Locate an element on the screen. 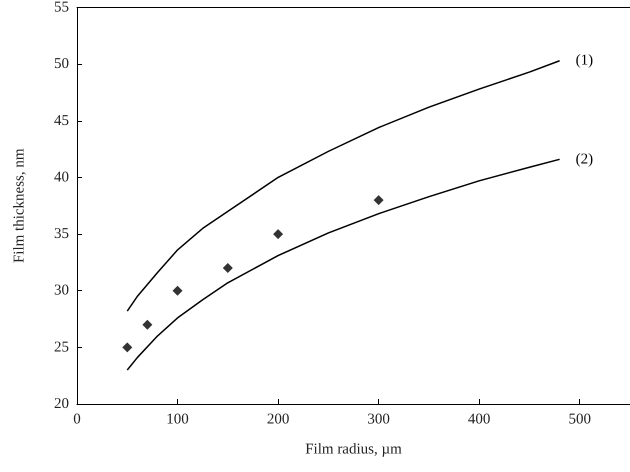 This screenshot has width=630, height=472. y-tick-label: 50 is located at coordinates (61, 64).